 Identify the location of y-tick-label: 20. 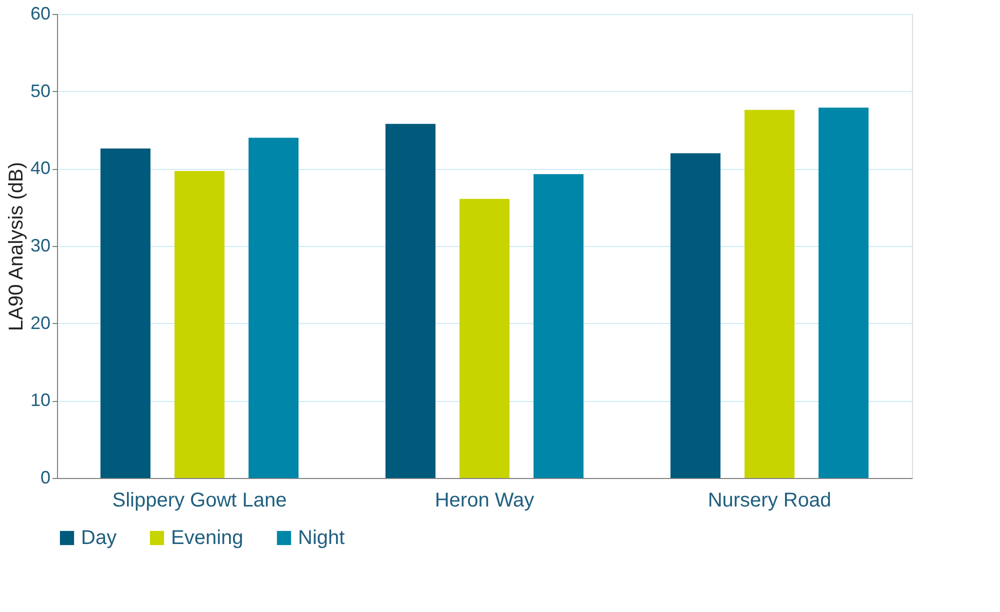
(40, 322).